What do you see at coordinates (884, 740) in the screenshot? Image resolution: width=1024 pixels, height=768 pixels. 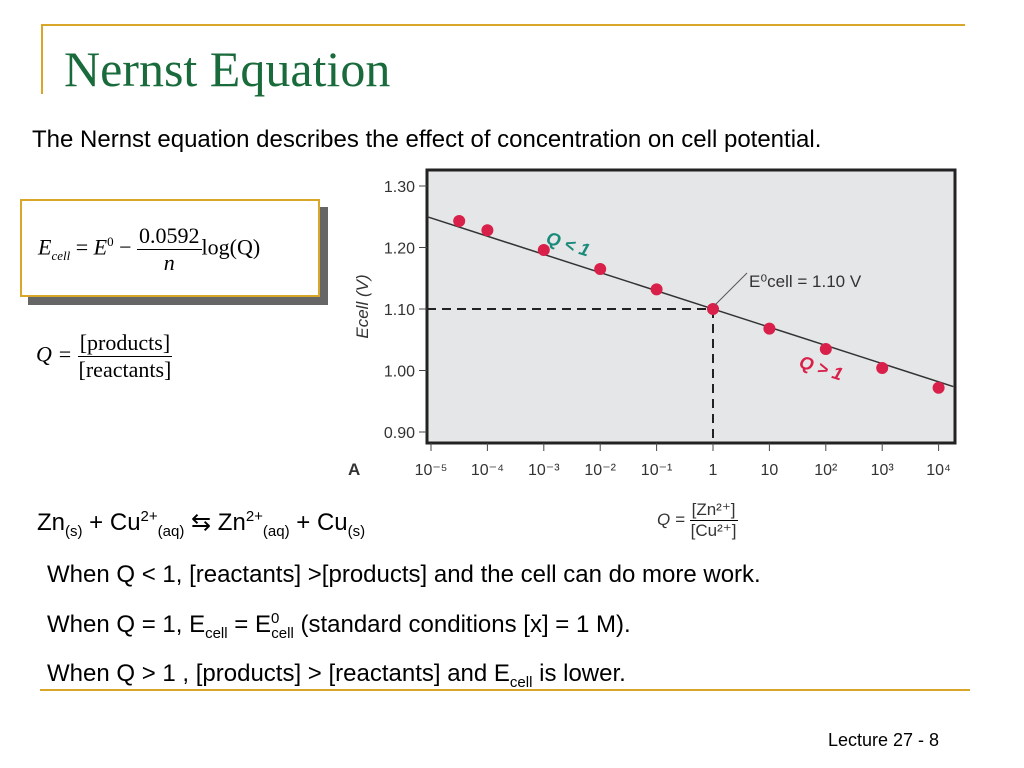 I see `slide-footer: Lecture 27 - 8` at bounding box center [884, 740].